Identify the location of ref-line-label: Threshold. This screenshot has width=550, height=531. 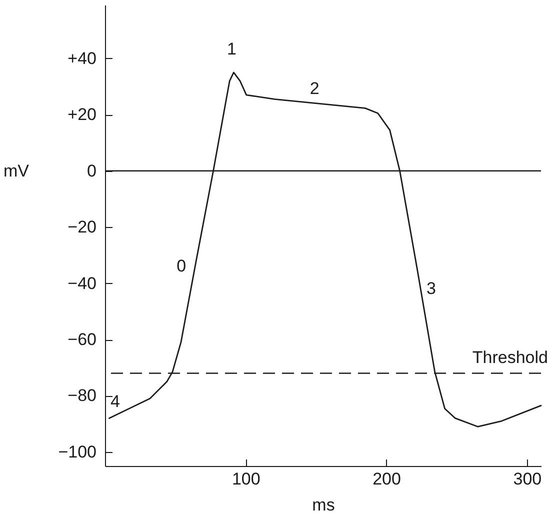
(510, 358).